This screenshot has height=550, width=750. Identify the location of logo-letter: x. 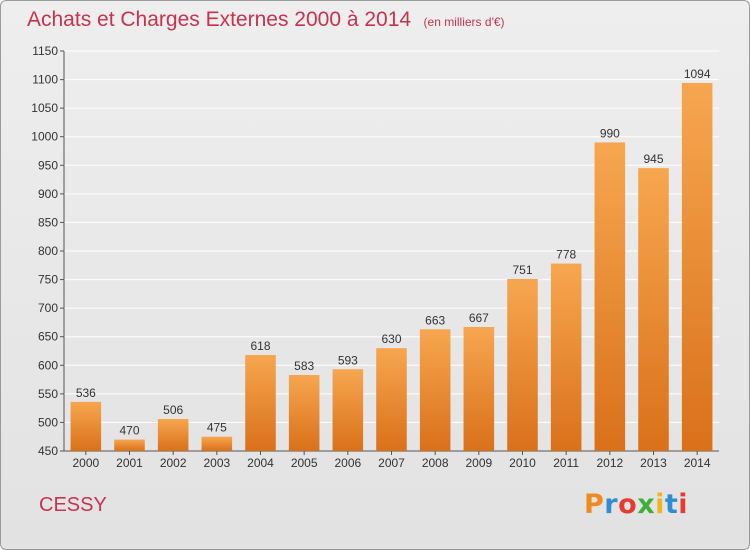
(646, 504).